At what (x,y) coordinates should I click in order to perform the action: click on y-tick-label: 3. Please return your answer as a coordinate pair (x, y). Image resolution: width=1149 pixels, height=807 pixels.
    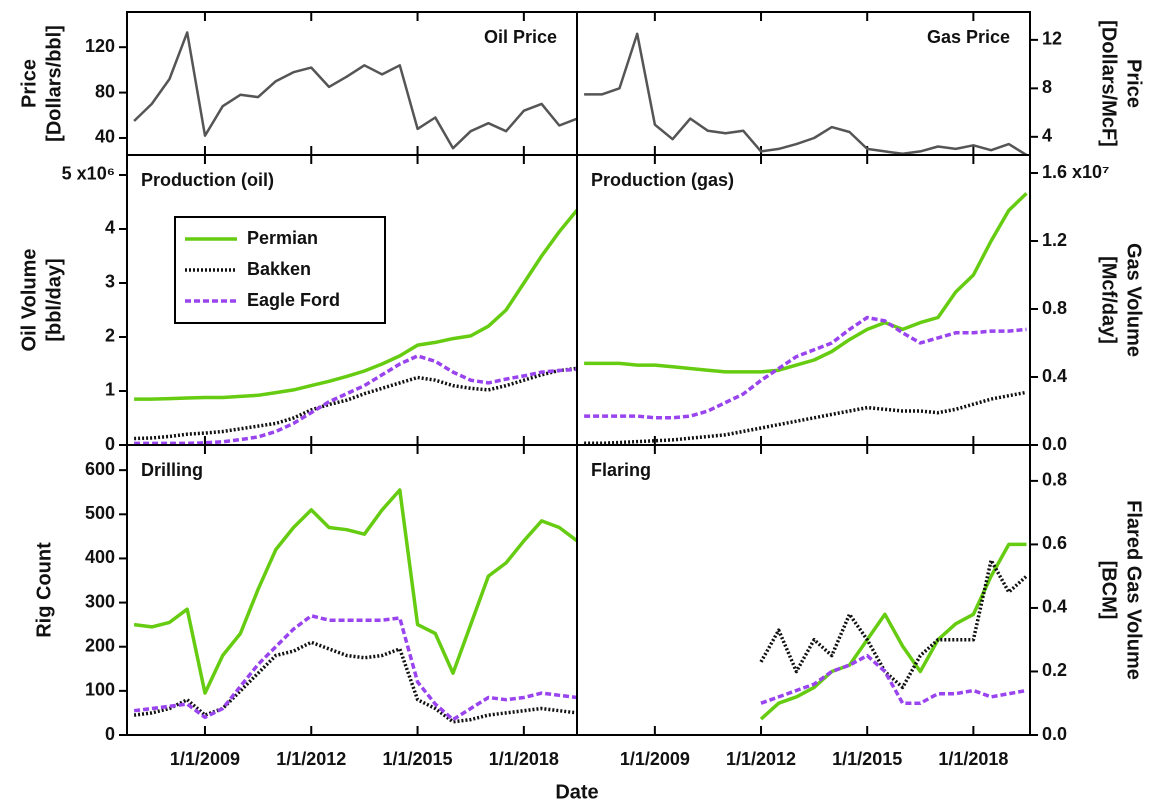
    Looking at the image, I should click on (110, 282).